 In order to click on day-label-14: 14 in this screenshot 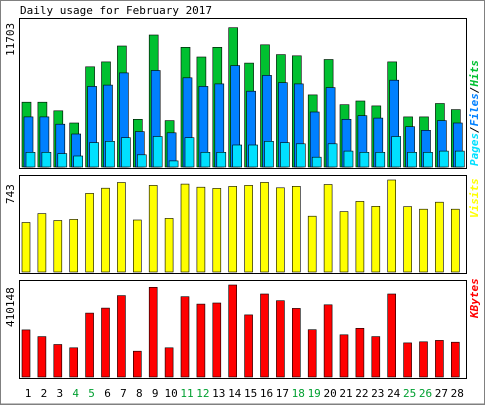, I will do `click(235, 393)`.